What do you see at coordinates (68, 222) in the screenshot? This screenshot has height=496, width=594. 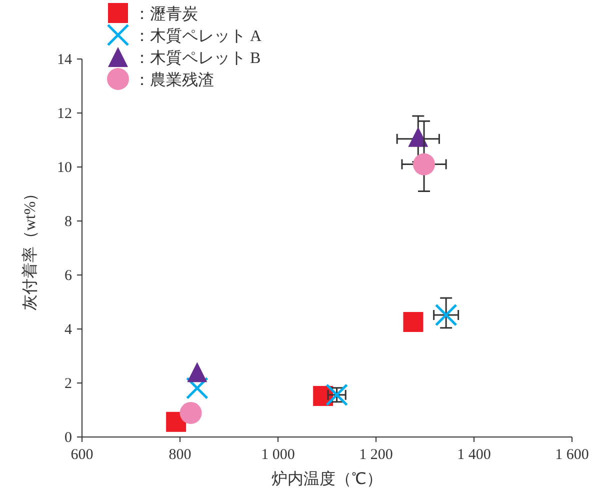 I see `y-tick-label: 8` at bounding box center [68, 222].